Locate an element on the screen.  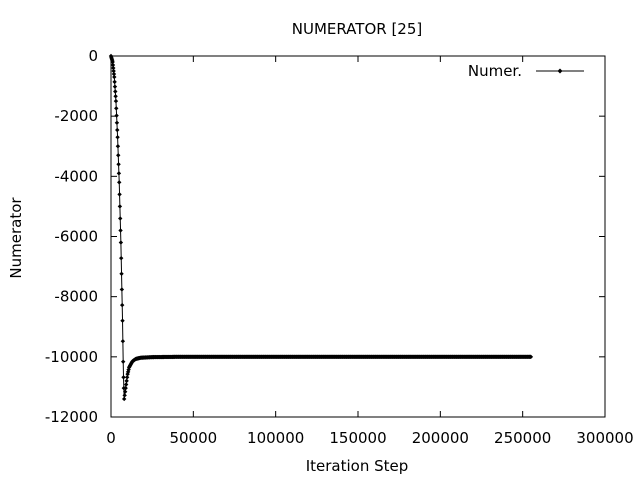
legend-label: Numer. is located at coordinates (495, 71).